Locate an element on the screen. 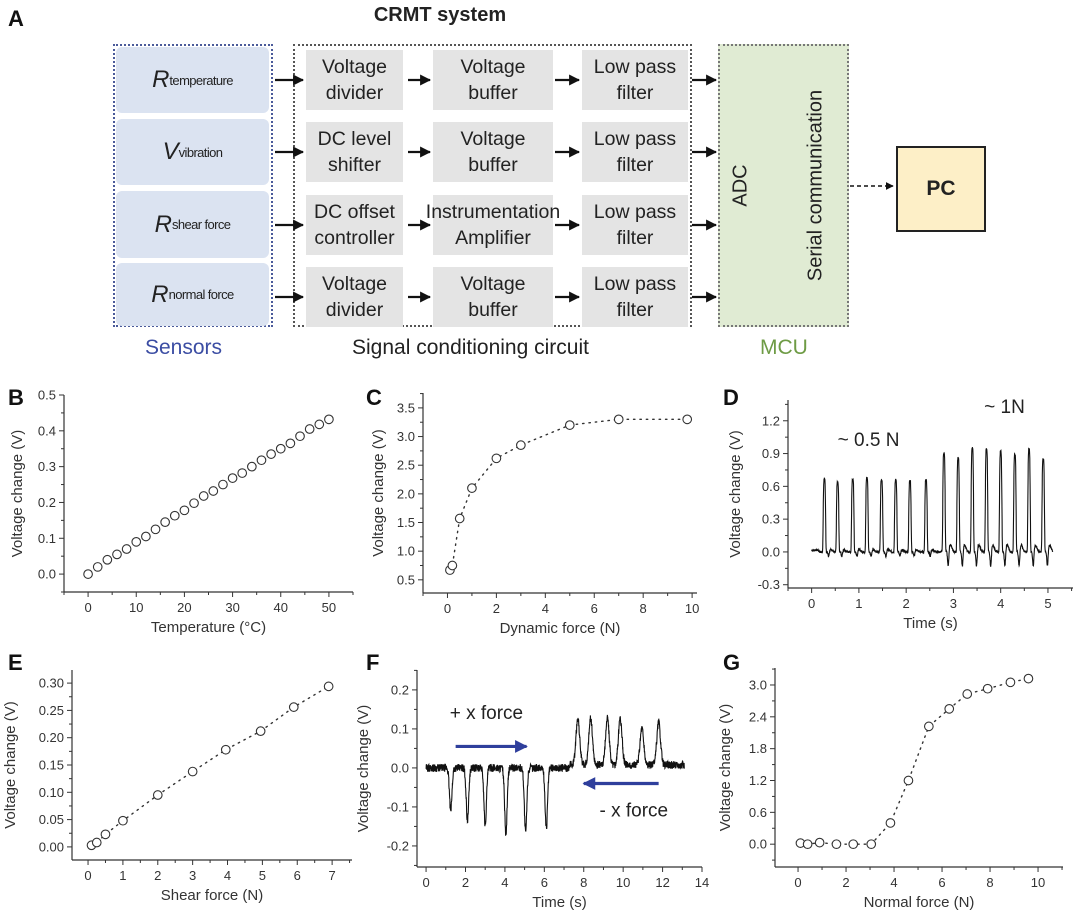  y-tick-label: -0.1 is located at coordinates (398, 806).